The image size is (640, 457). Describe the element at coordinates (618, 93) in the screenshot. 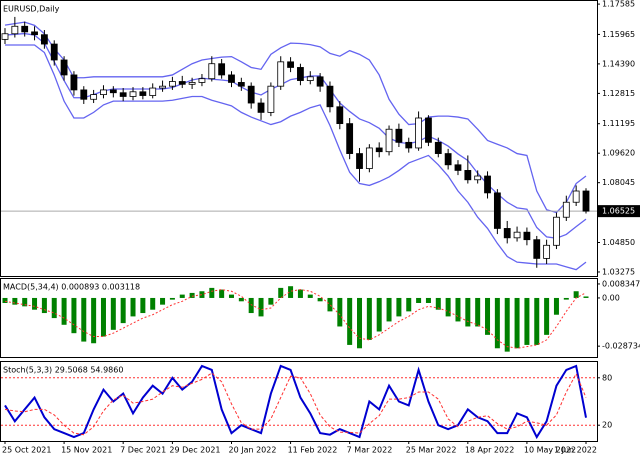

I see `y-tick-label: 1.12815` at that location.